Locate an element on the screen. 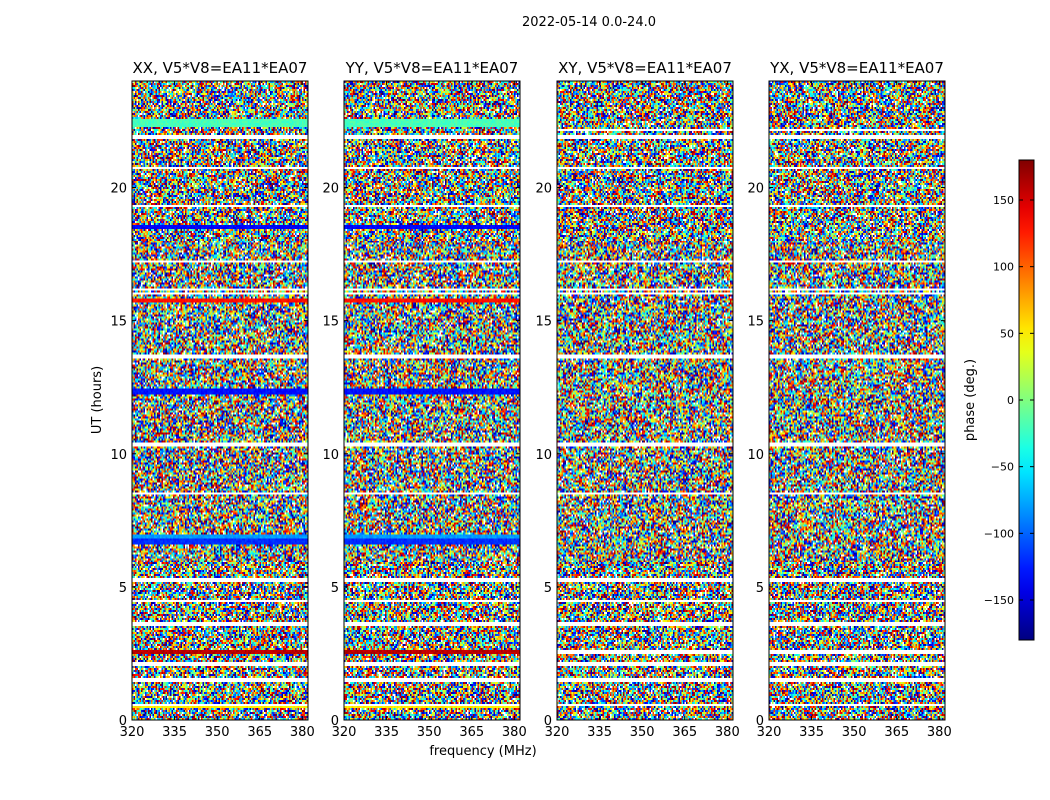 Image resolution: width=1050 pixels, height=800 pixels. suptitle: 2022-05-14 0.0-24.0 is located at coordinates (589, 22).